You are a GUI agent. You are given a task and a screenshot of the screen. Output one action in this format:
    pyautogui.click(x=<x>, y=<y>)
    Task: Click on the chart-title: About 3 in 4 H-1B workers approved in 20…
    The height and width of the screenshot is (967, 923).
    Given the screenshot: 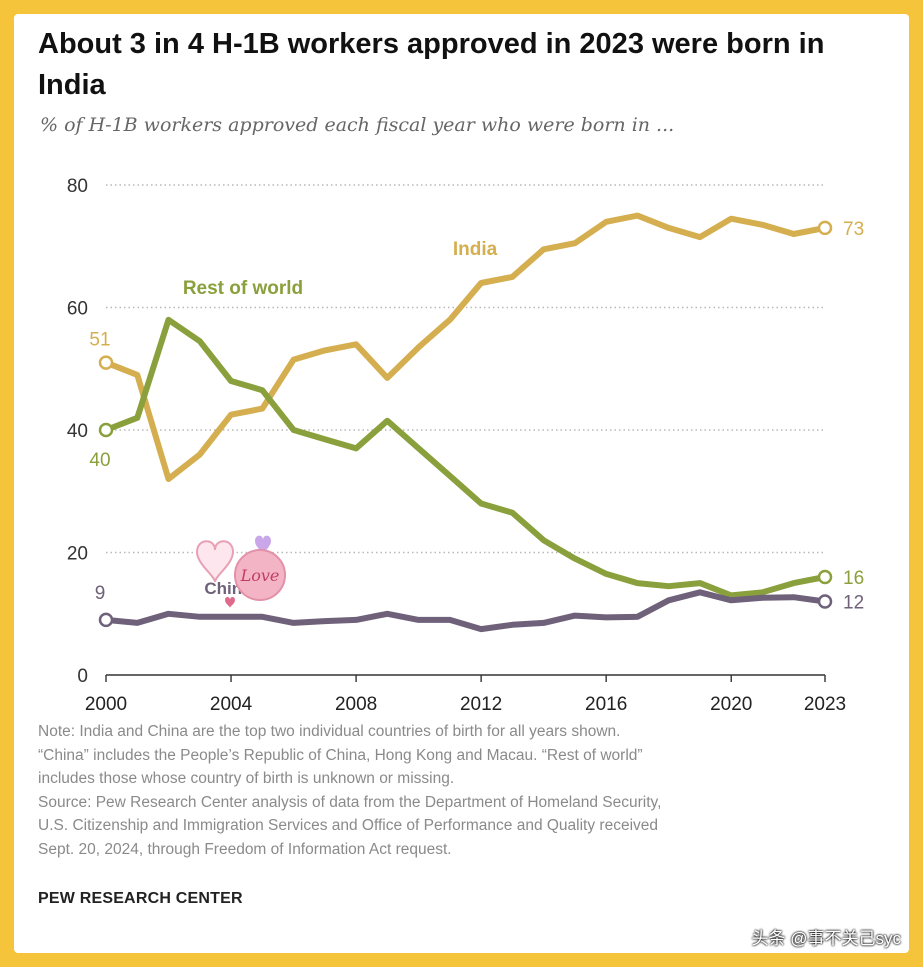 What is the action you would take?
    pyautogui.click(x=431, y=64)
    